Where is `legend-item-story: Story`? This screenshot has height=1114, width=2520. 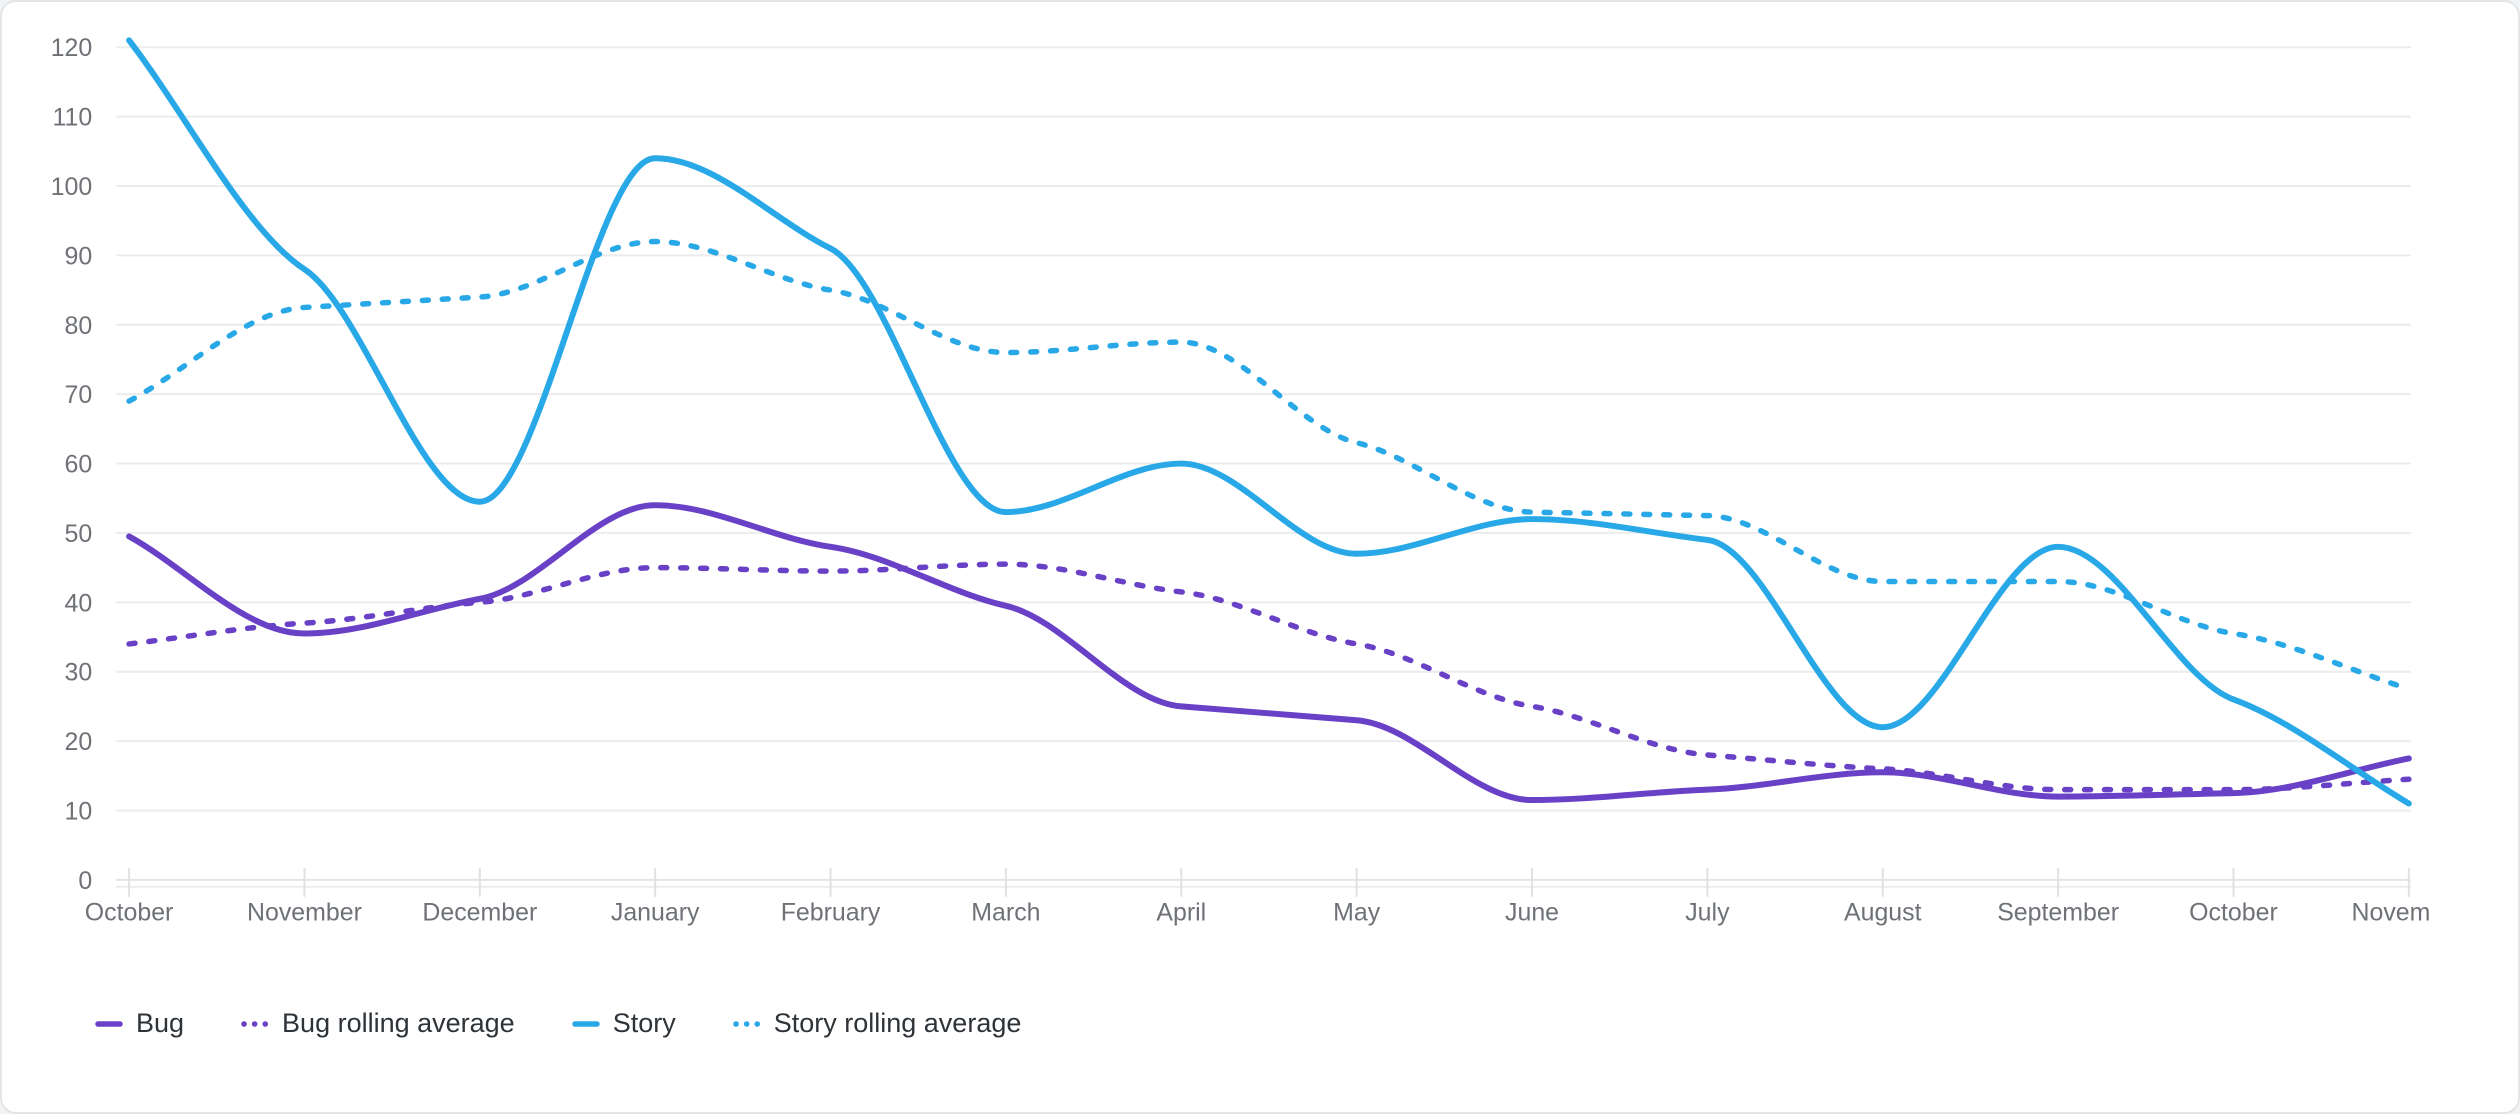 legend-item-story: Story is located at coordinates (623, 1023).